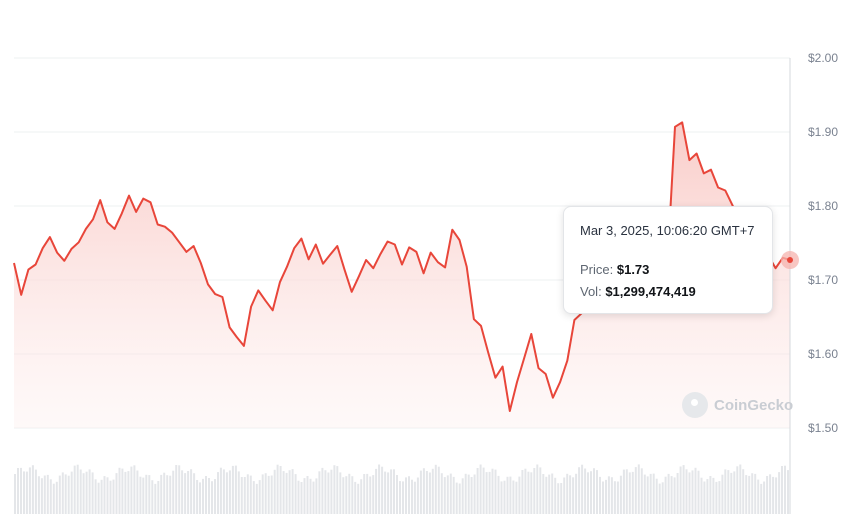 The image size is (850, 514). What do you see at coordinates (668, 269) in the screenshot?
I see `tooltip-price-row: Price: $1.73` at bounding box center [668, 269].